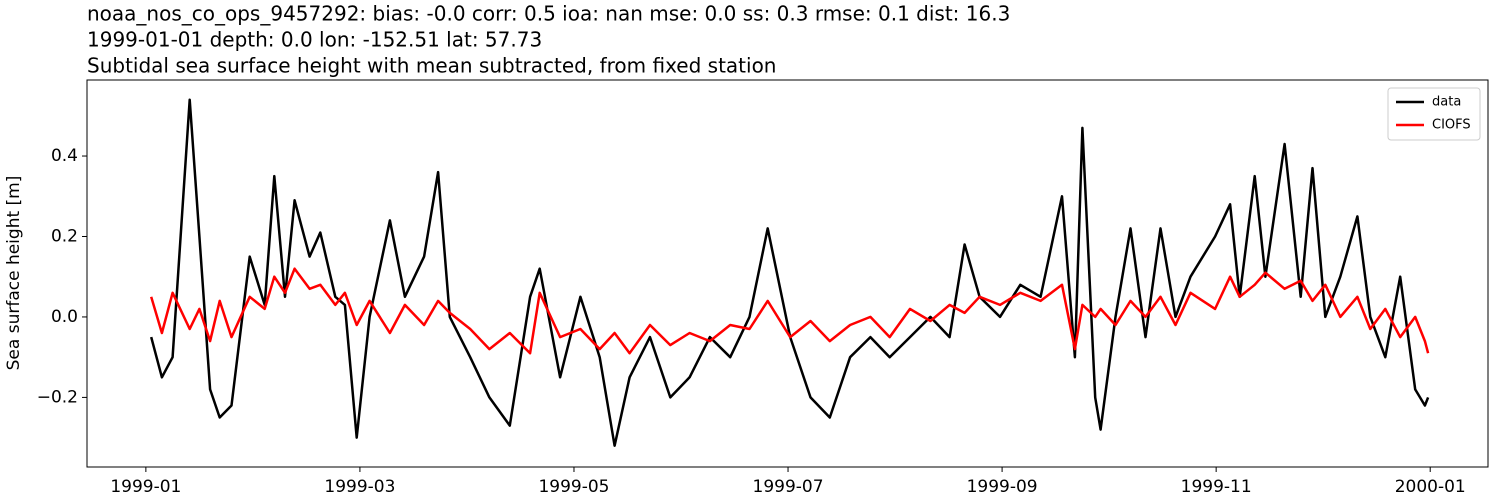 This screenshot has height=500, width=1500. I want to click on x-tick-label: 1999-11, so click(1216, 487).